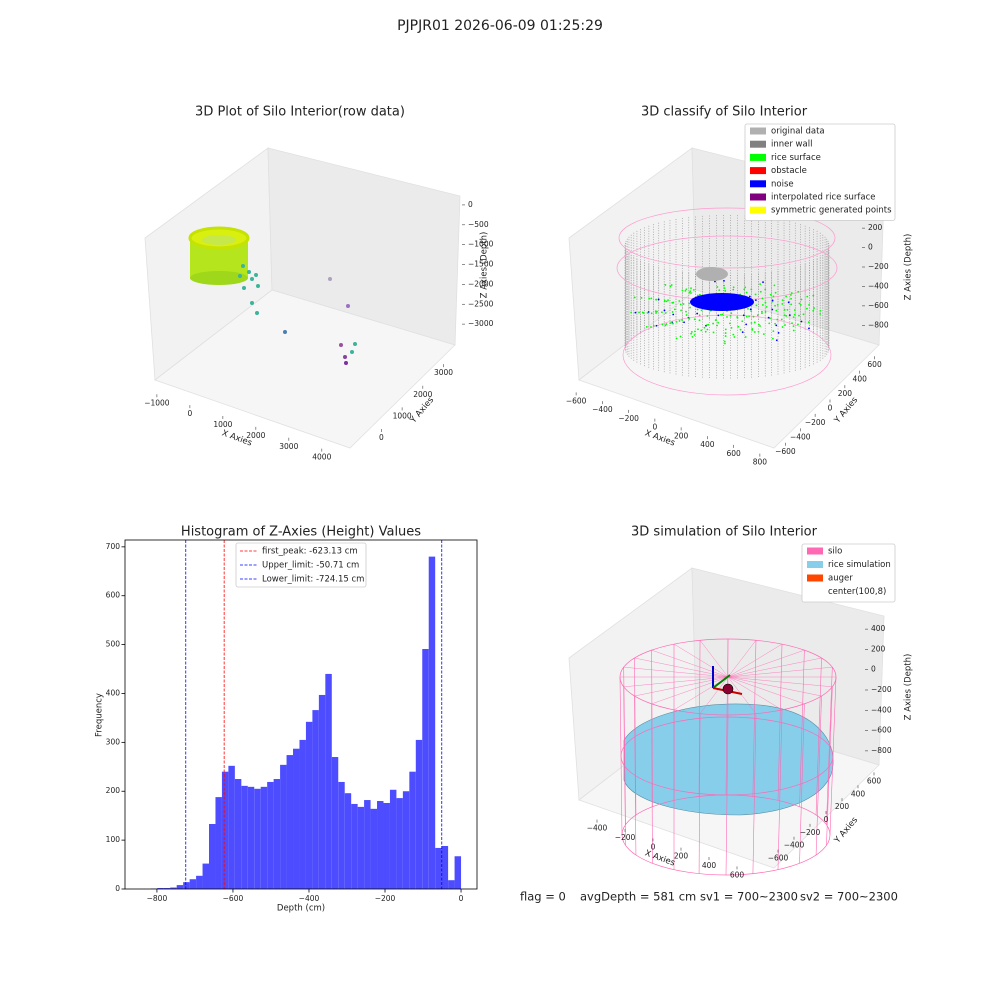 This screenshot has width=1000, height=1000. What do you see at coordinates (681, 435) in the screenshot?
I see `x-tick-label: 200` at bounding box center [681, 435].